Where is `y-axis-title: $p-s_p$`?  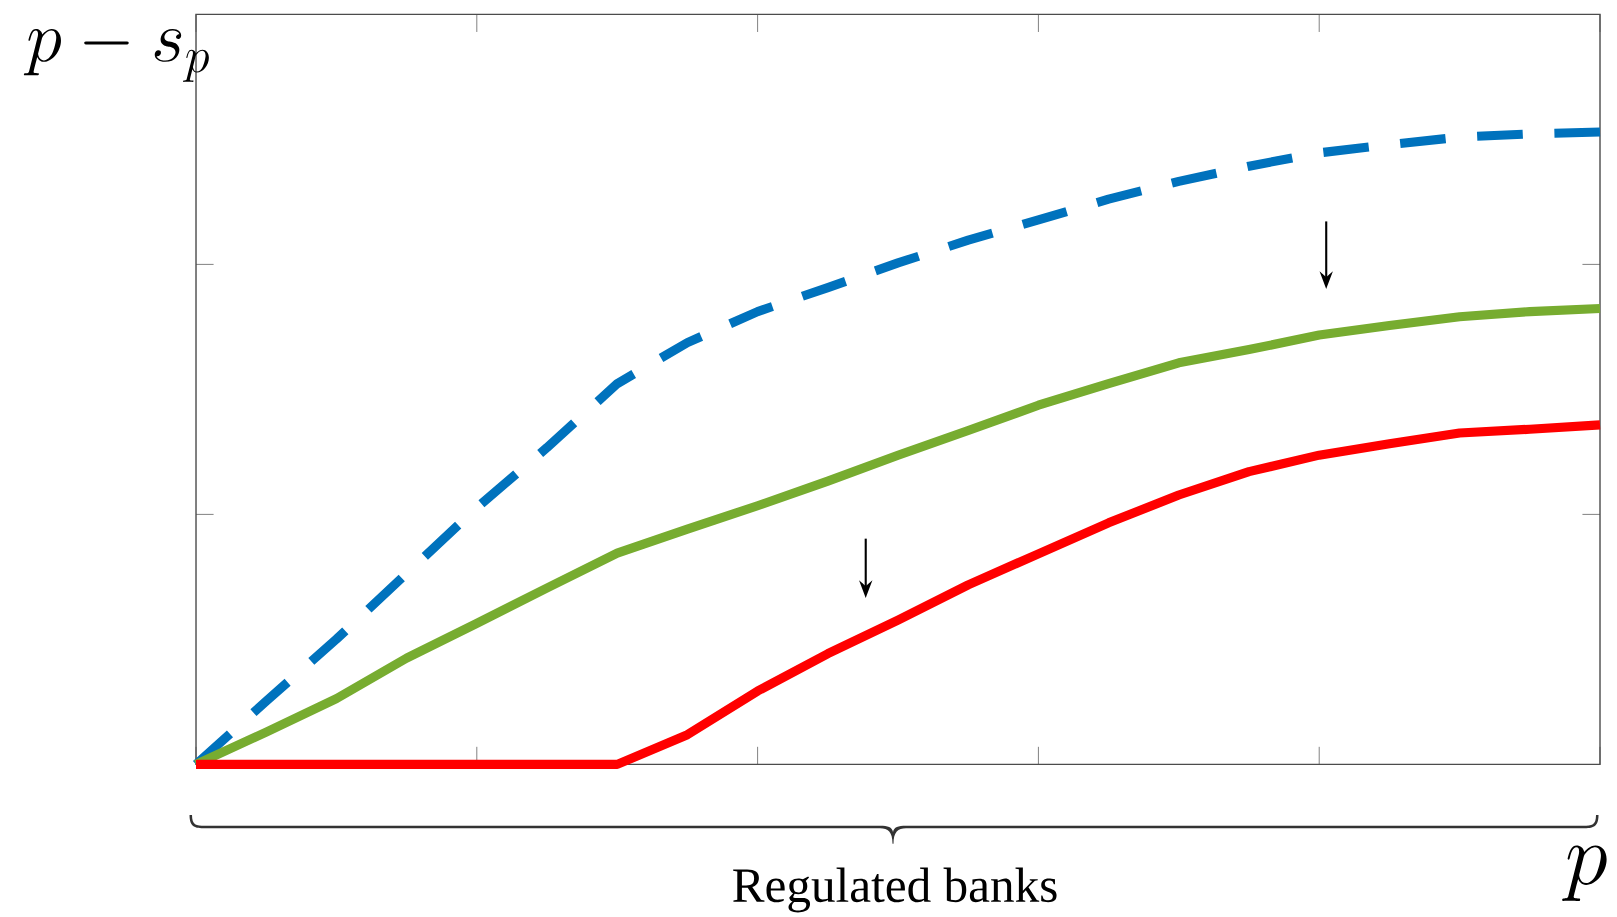 y-axis-title: $p-s_p$ is located at coordinates (116, 55).